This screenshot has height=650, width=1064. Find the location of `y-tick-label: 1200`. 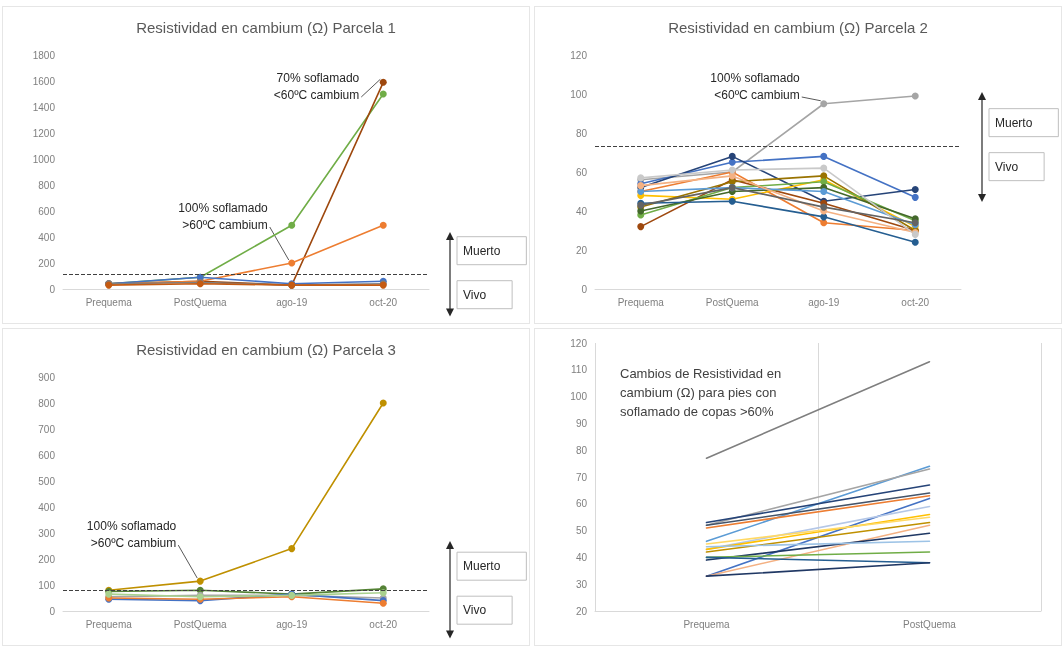

y-tick-label: 1200 is located at coordinates (44, 133).